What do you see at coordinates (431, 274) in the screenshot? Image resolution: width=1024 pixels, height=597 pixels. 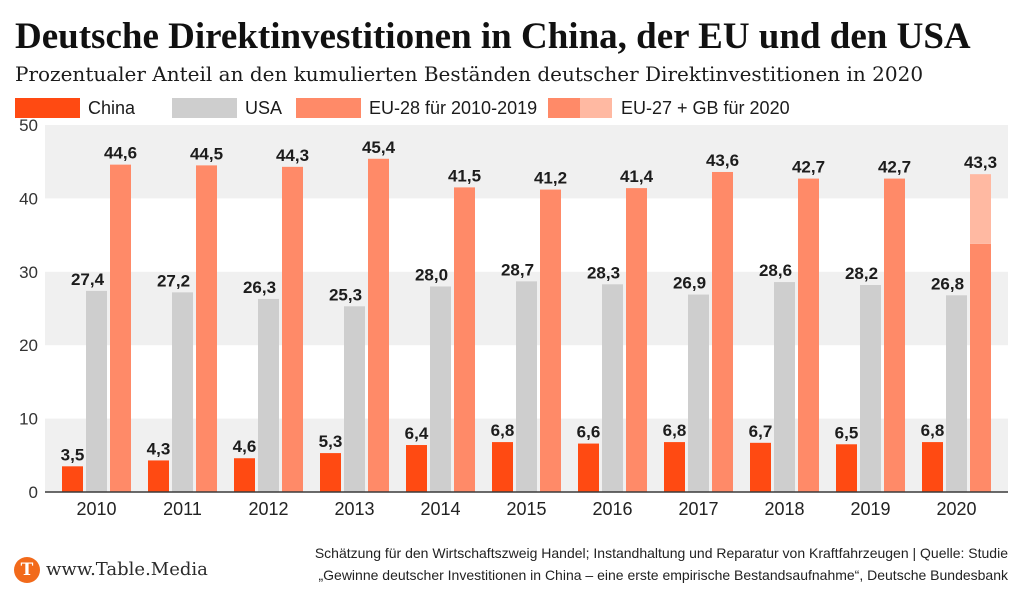 I see `data-label-usa-2014: 28,0` at bounding box center [431, 274].